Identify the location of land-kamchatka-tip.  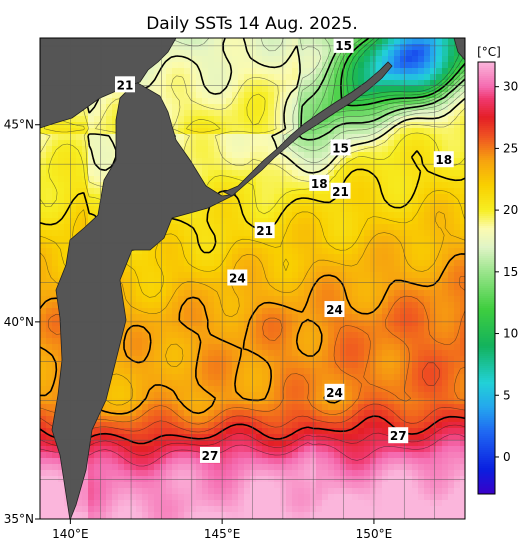
(459, 49).